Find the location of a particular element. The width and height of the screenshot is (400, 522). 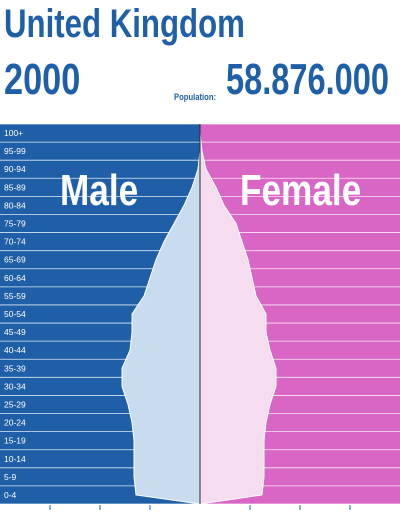

age-label: 40-44 is located at coordinates (15, 350).